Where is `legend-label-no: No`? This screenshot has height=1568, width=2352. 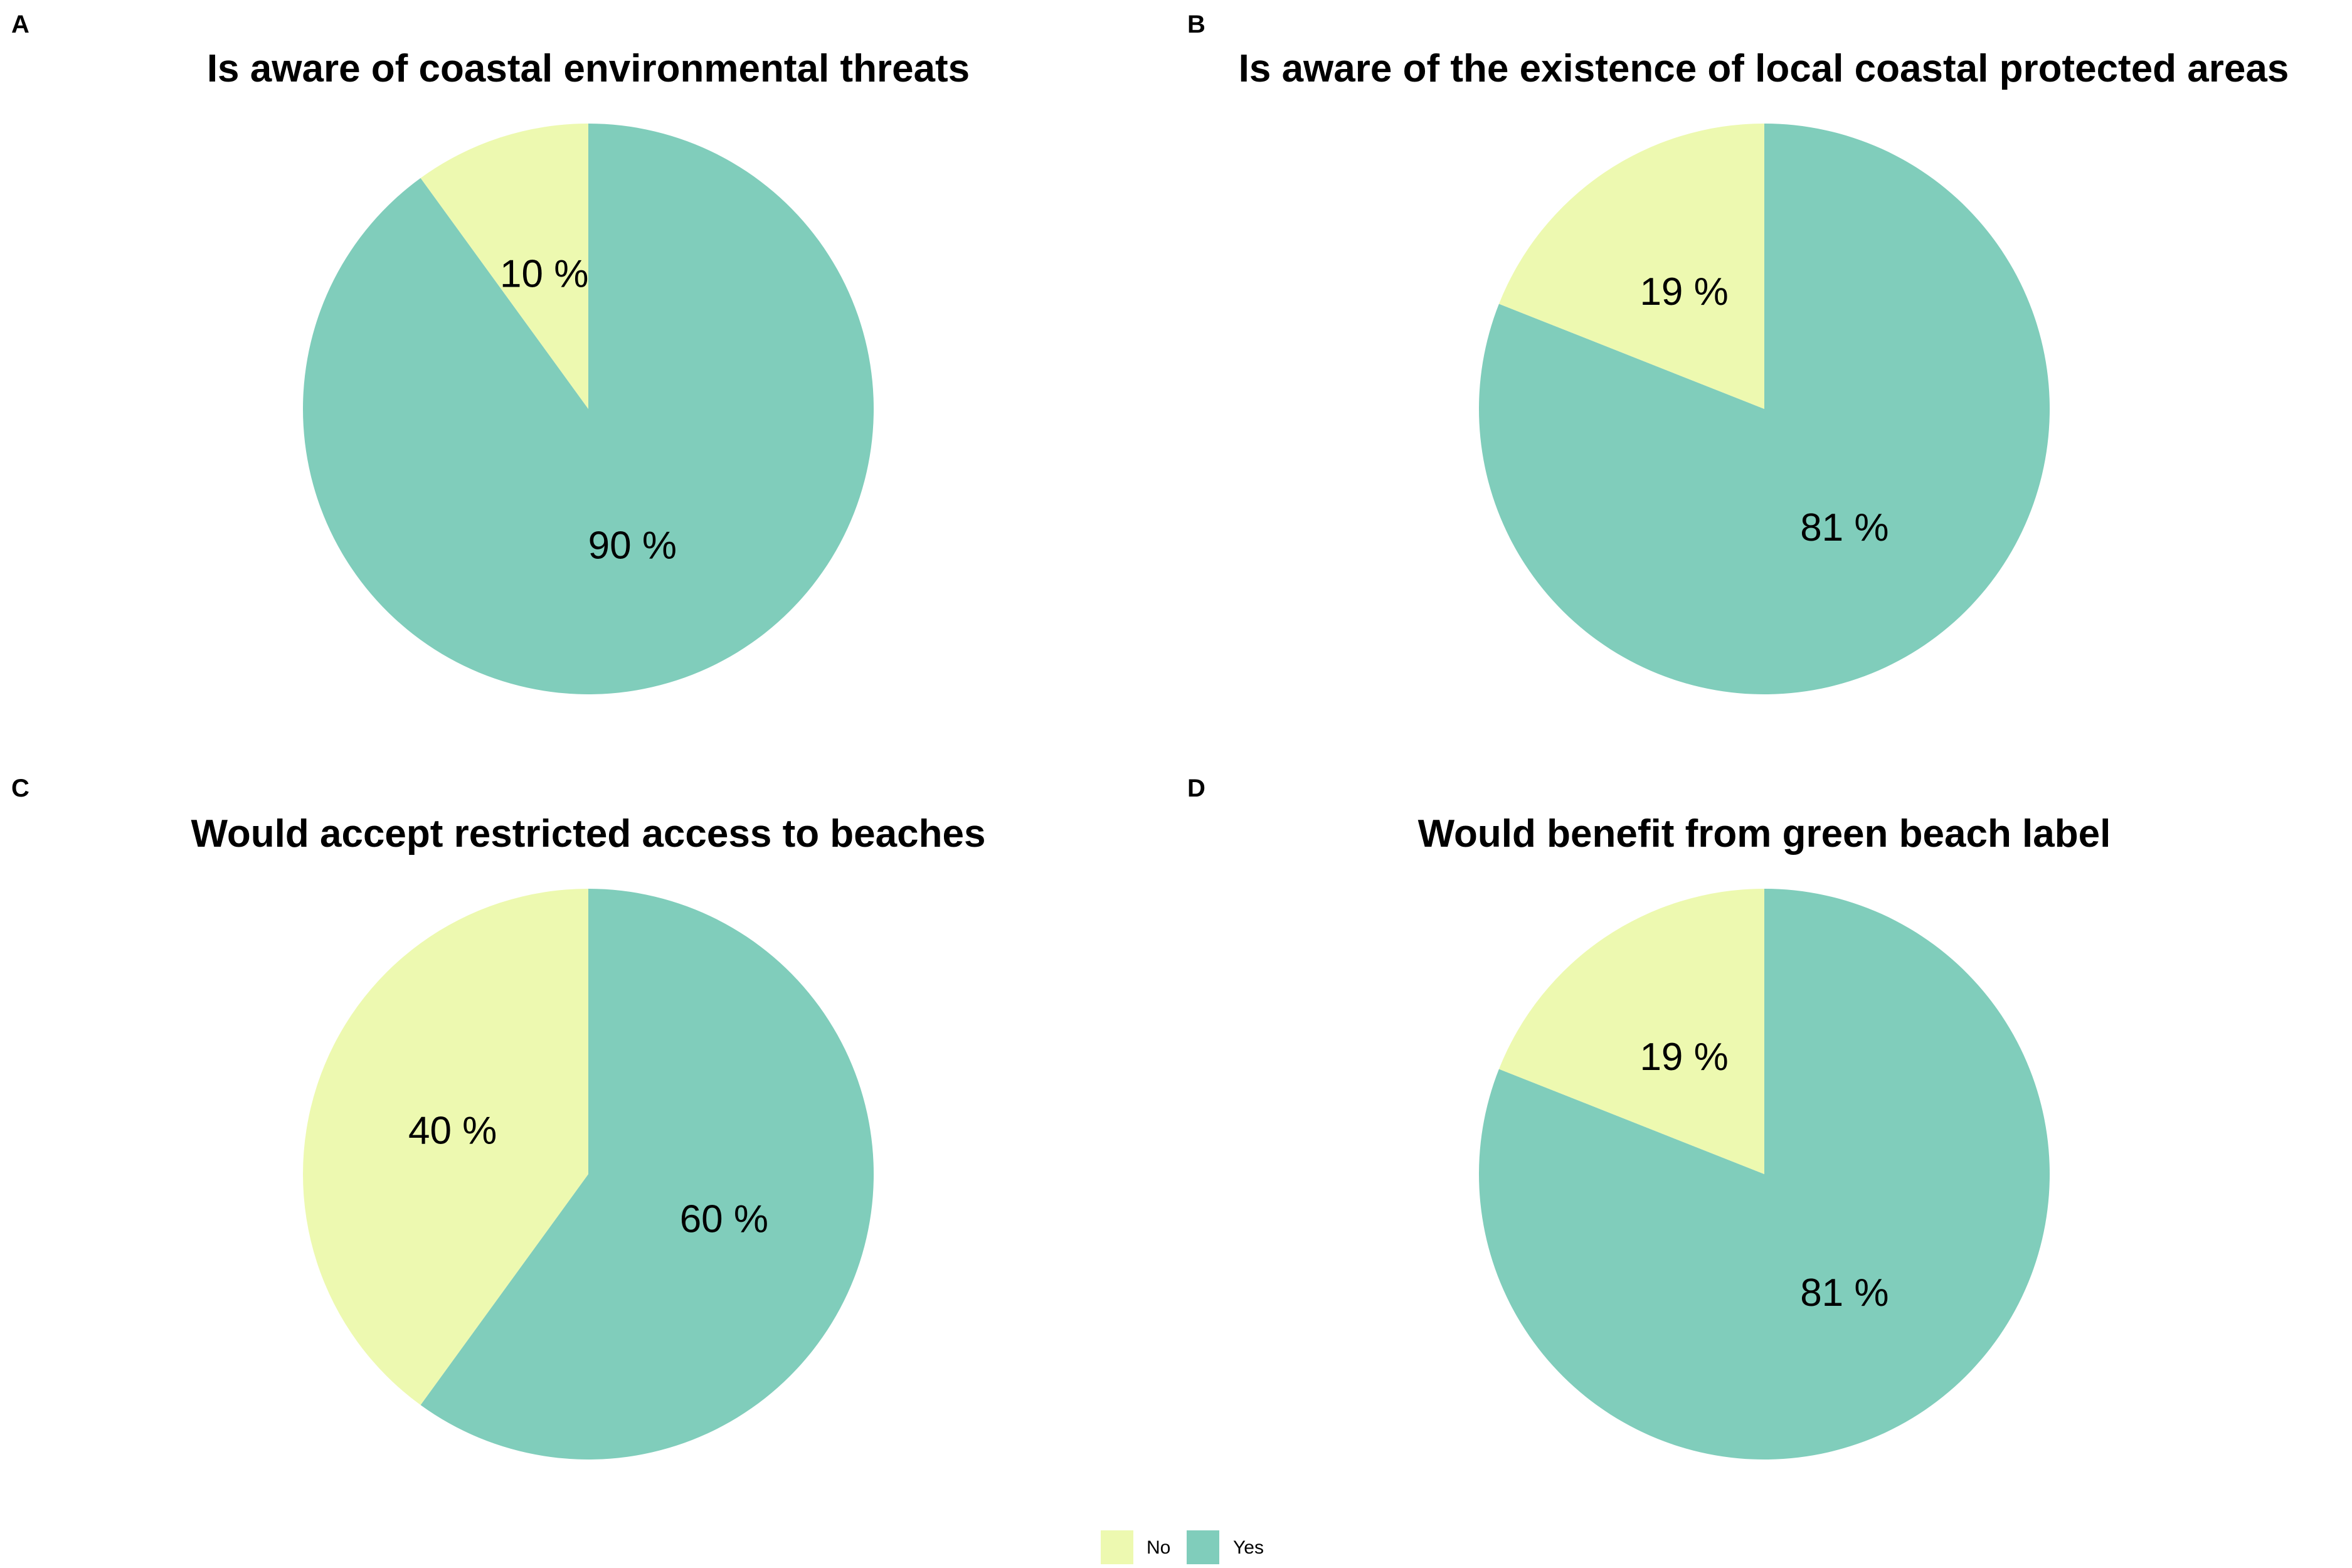
legend-label-no: No is located at coordinates (1158, 1547).